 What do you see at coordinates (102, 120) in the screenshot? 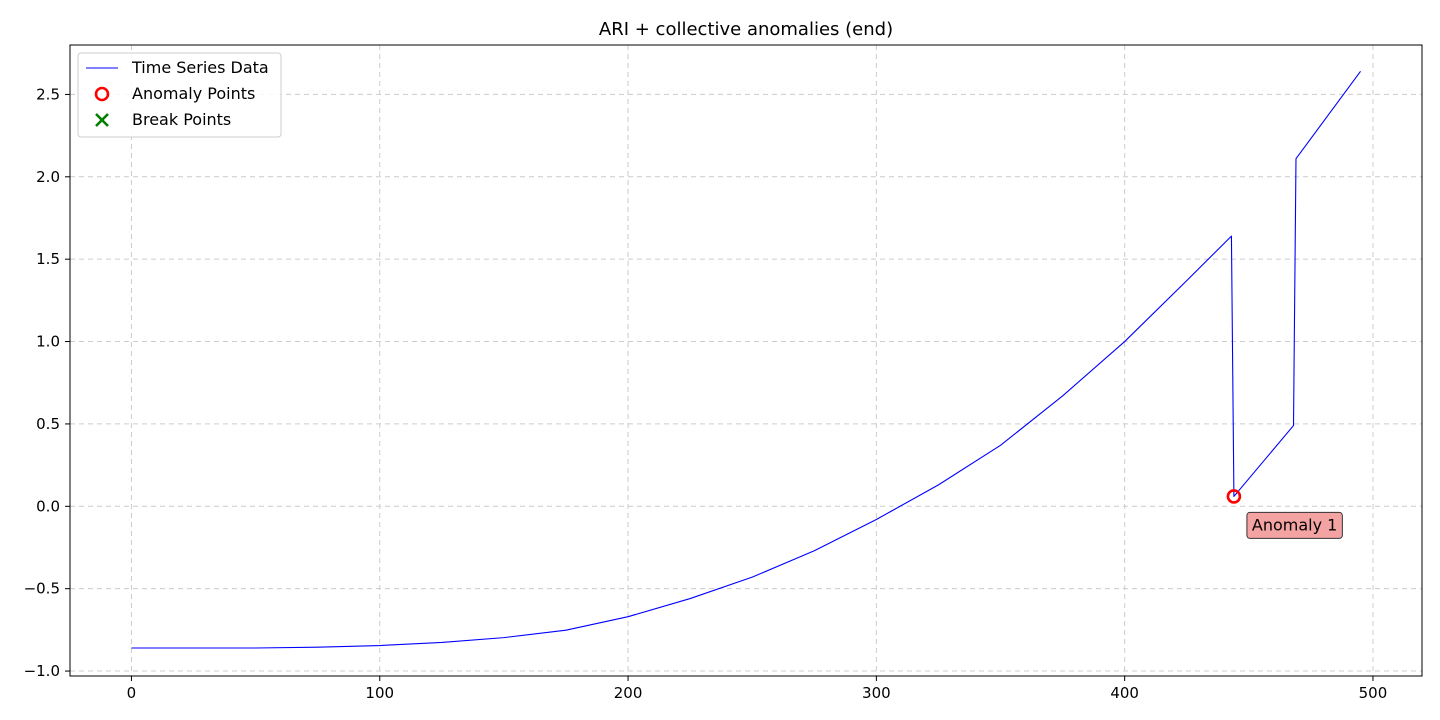
I see `legend-x-icon` at bounding box center [102, 120].